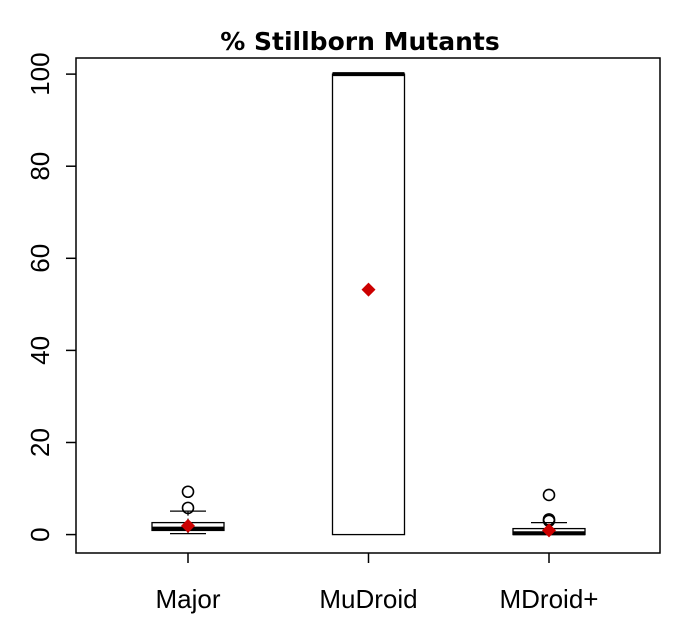  I want to click on y-tick-label: 40, so click(40, 350).